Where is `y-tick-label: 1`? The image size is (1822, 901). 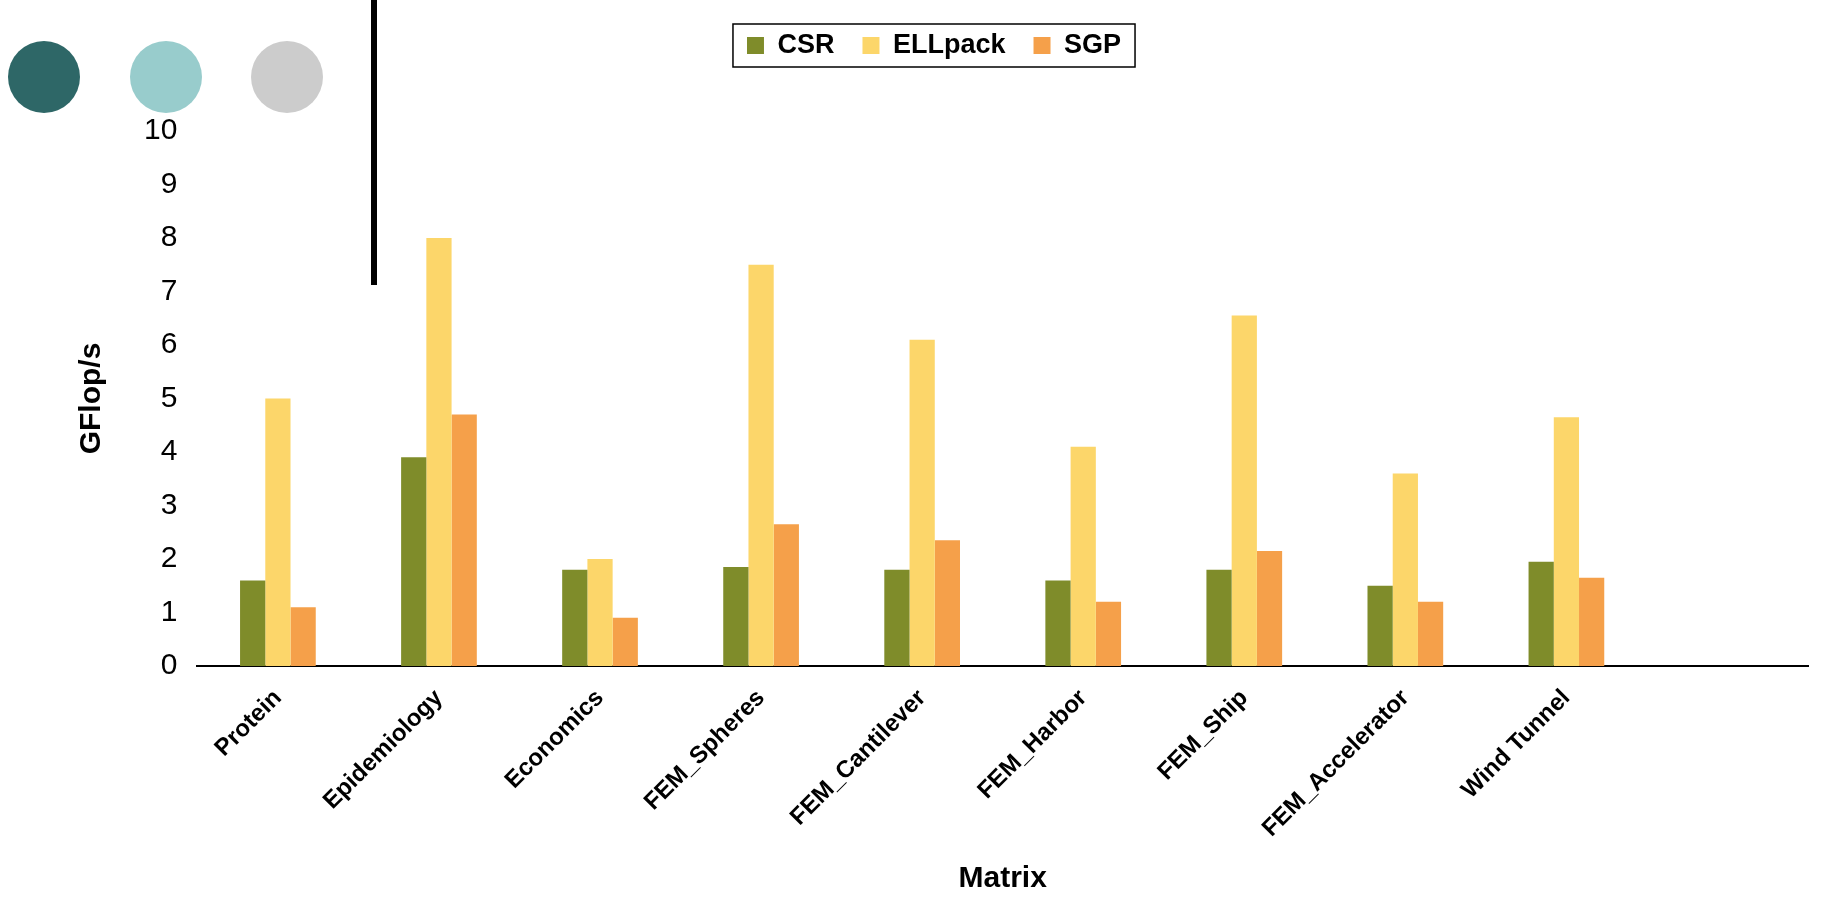 y-tick-label: 1 is located at coordinates (169, 610).